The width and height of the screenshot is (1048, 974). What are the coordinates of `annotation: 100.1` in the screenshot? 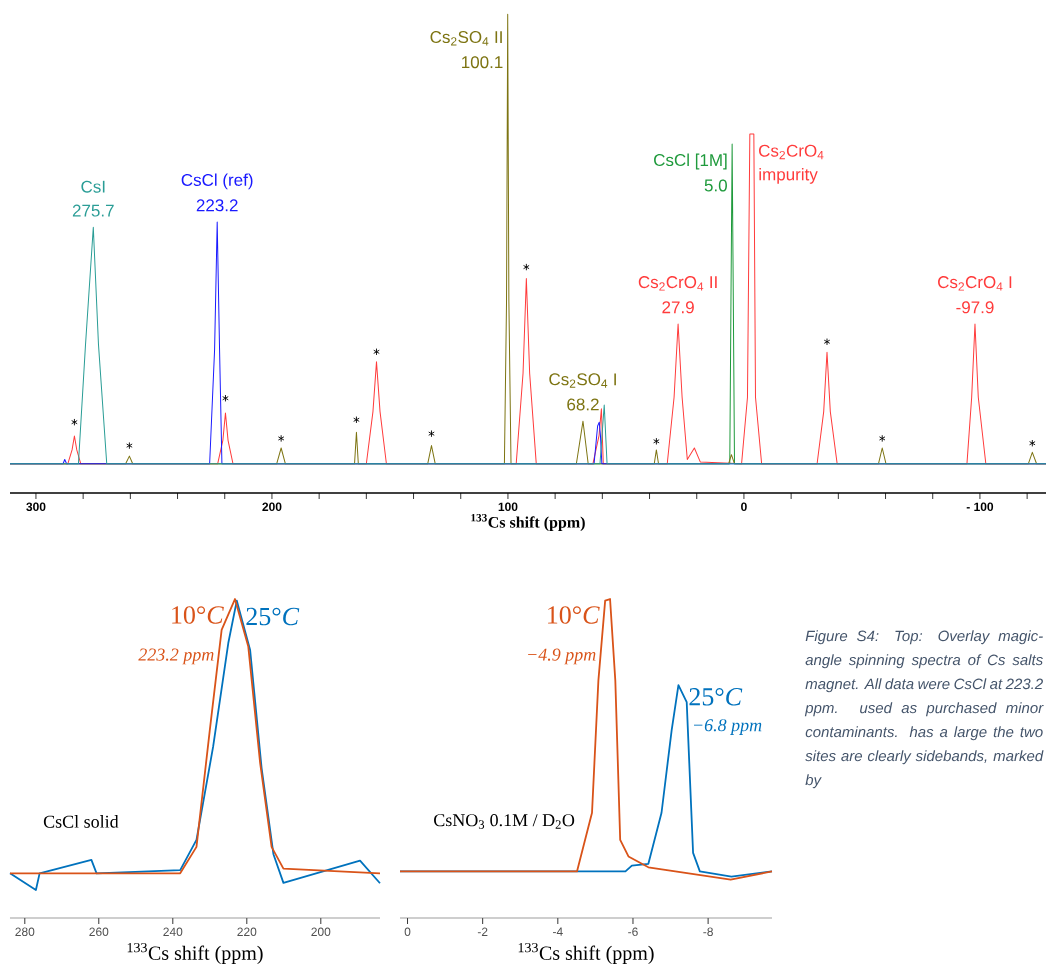 It's located at (482, 62).